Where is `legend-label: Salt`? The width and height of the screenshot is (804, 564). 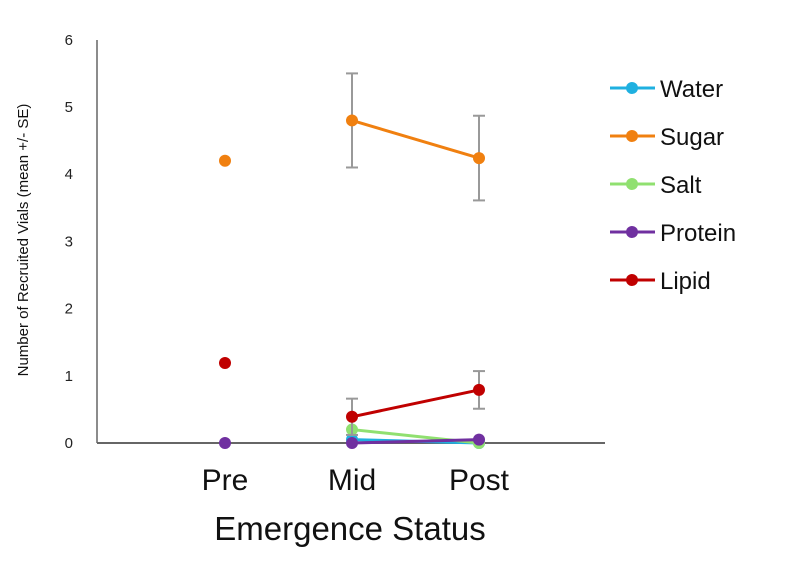
legend-label: Salt is located at coordinates (681, 185).